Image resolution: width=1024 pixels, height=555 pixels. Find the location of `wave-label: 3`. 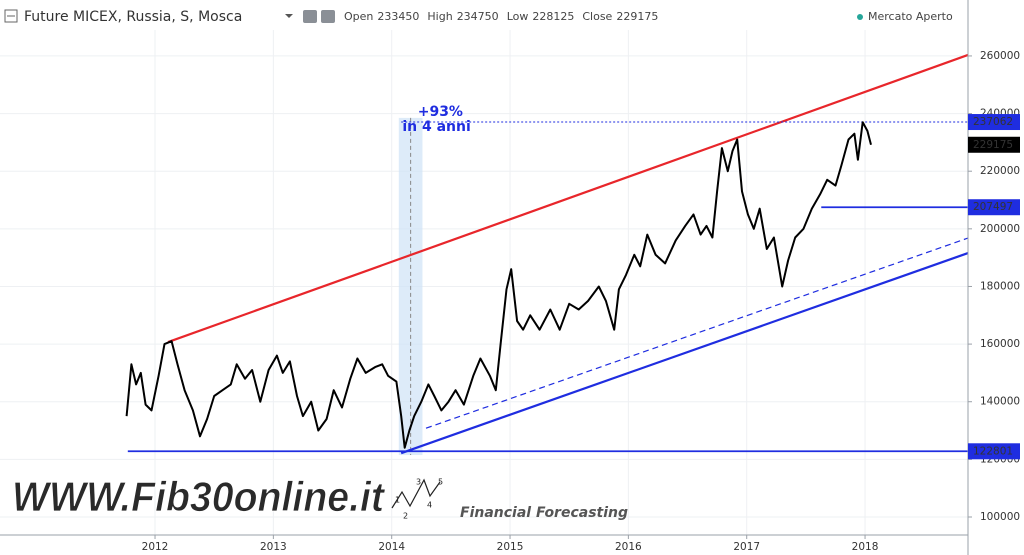

wave-label: 3 is located at coordinates (418, 482).